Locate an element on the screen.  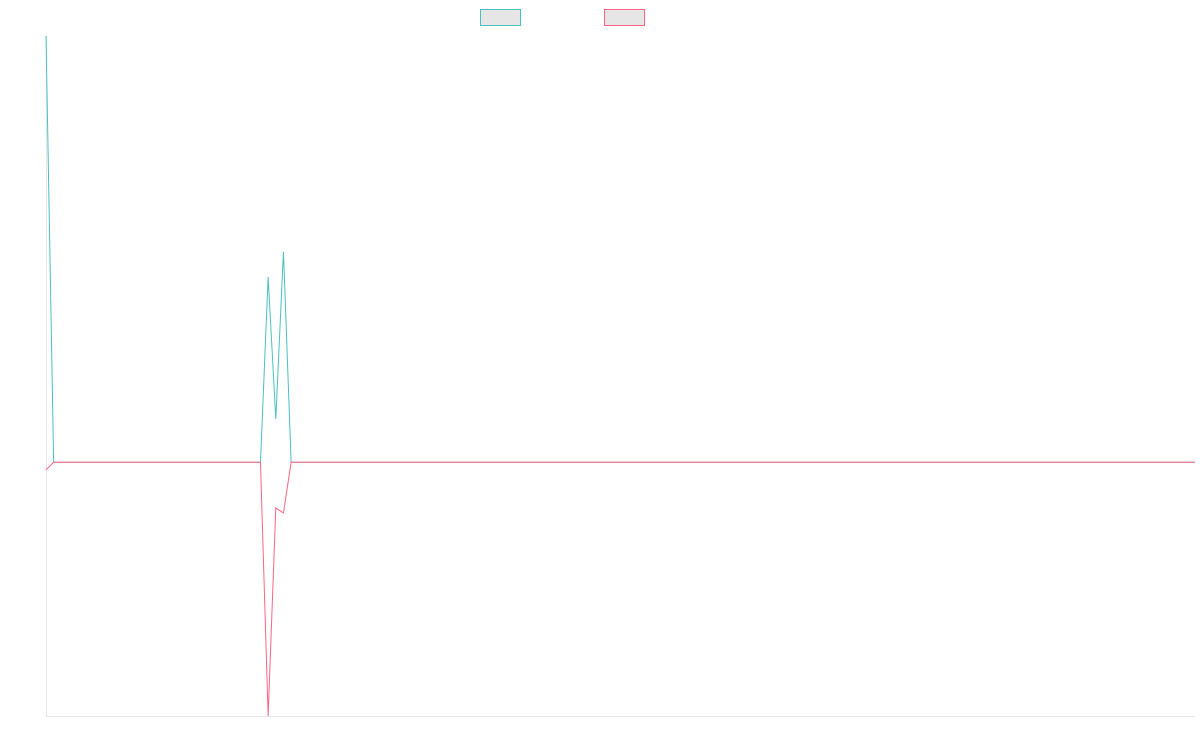
chart-legend is located at coordinates (562, 17).